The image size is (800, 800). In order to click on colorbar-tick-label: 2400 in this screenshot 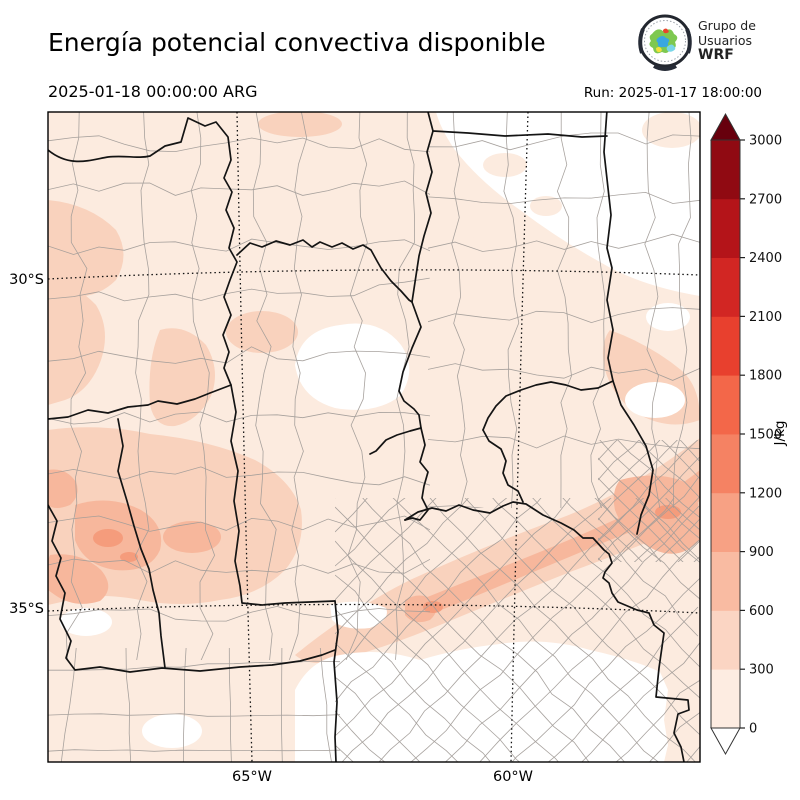, I will do `click(765, 258)`.